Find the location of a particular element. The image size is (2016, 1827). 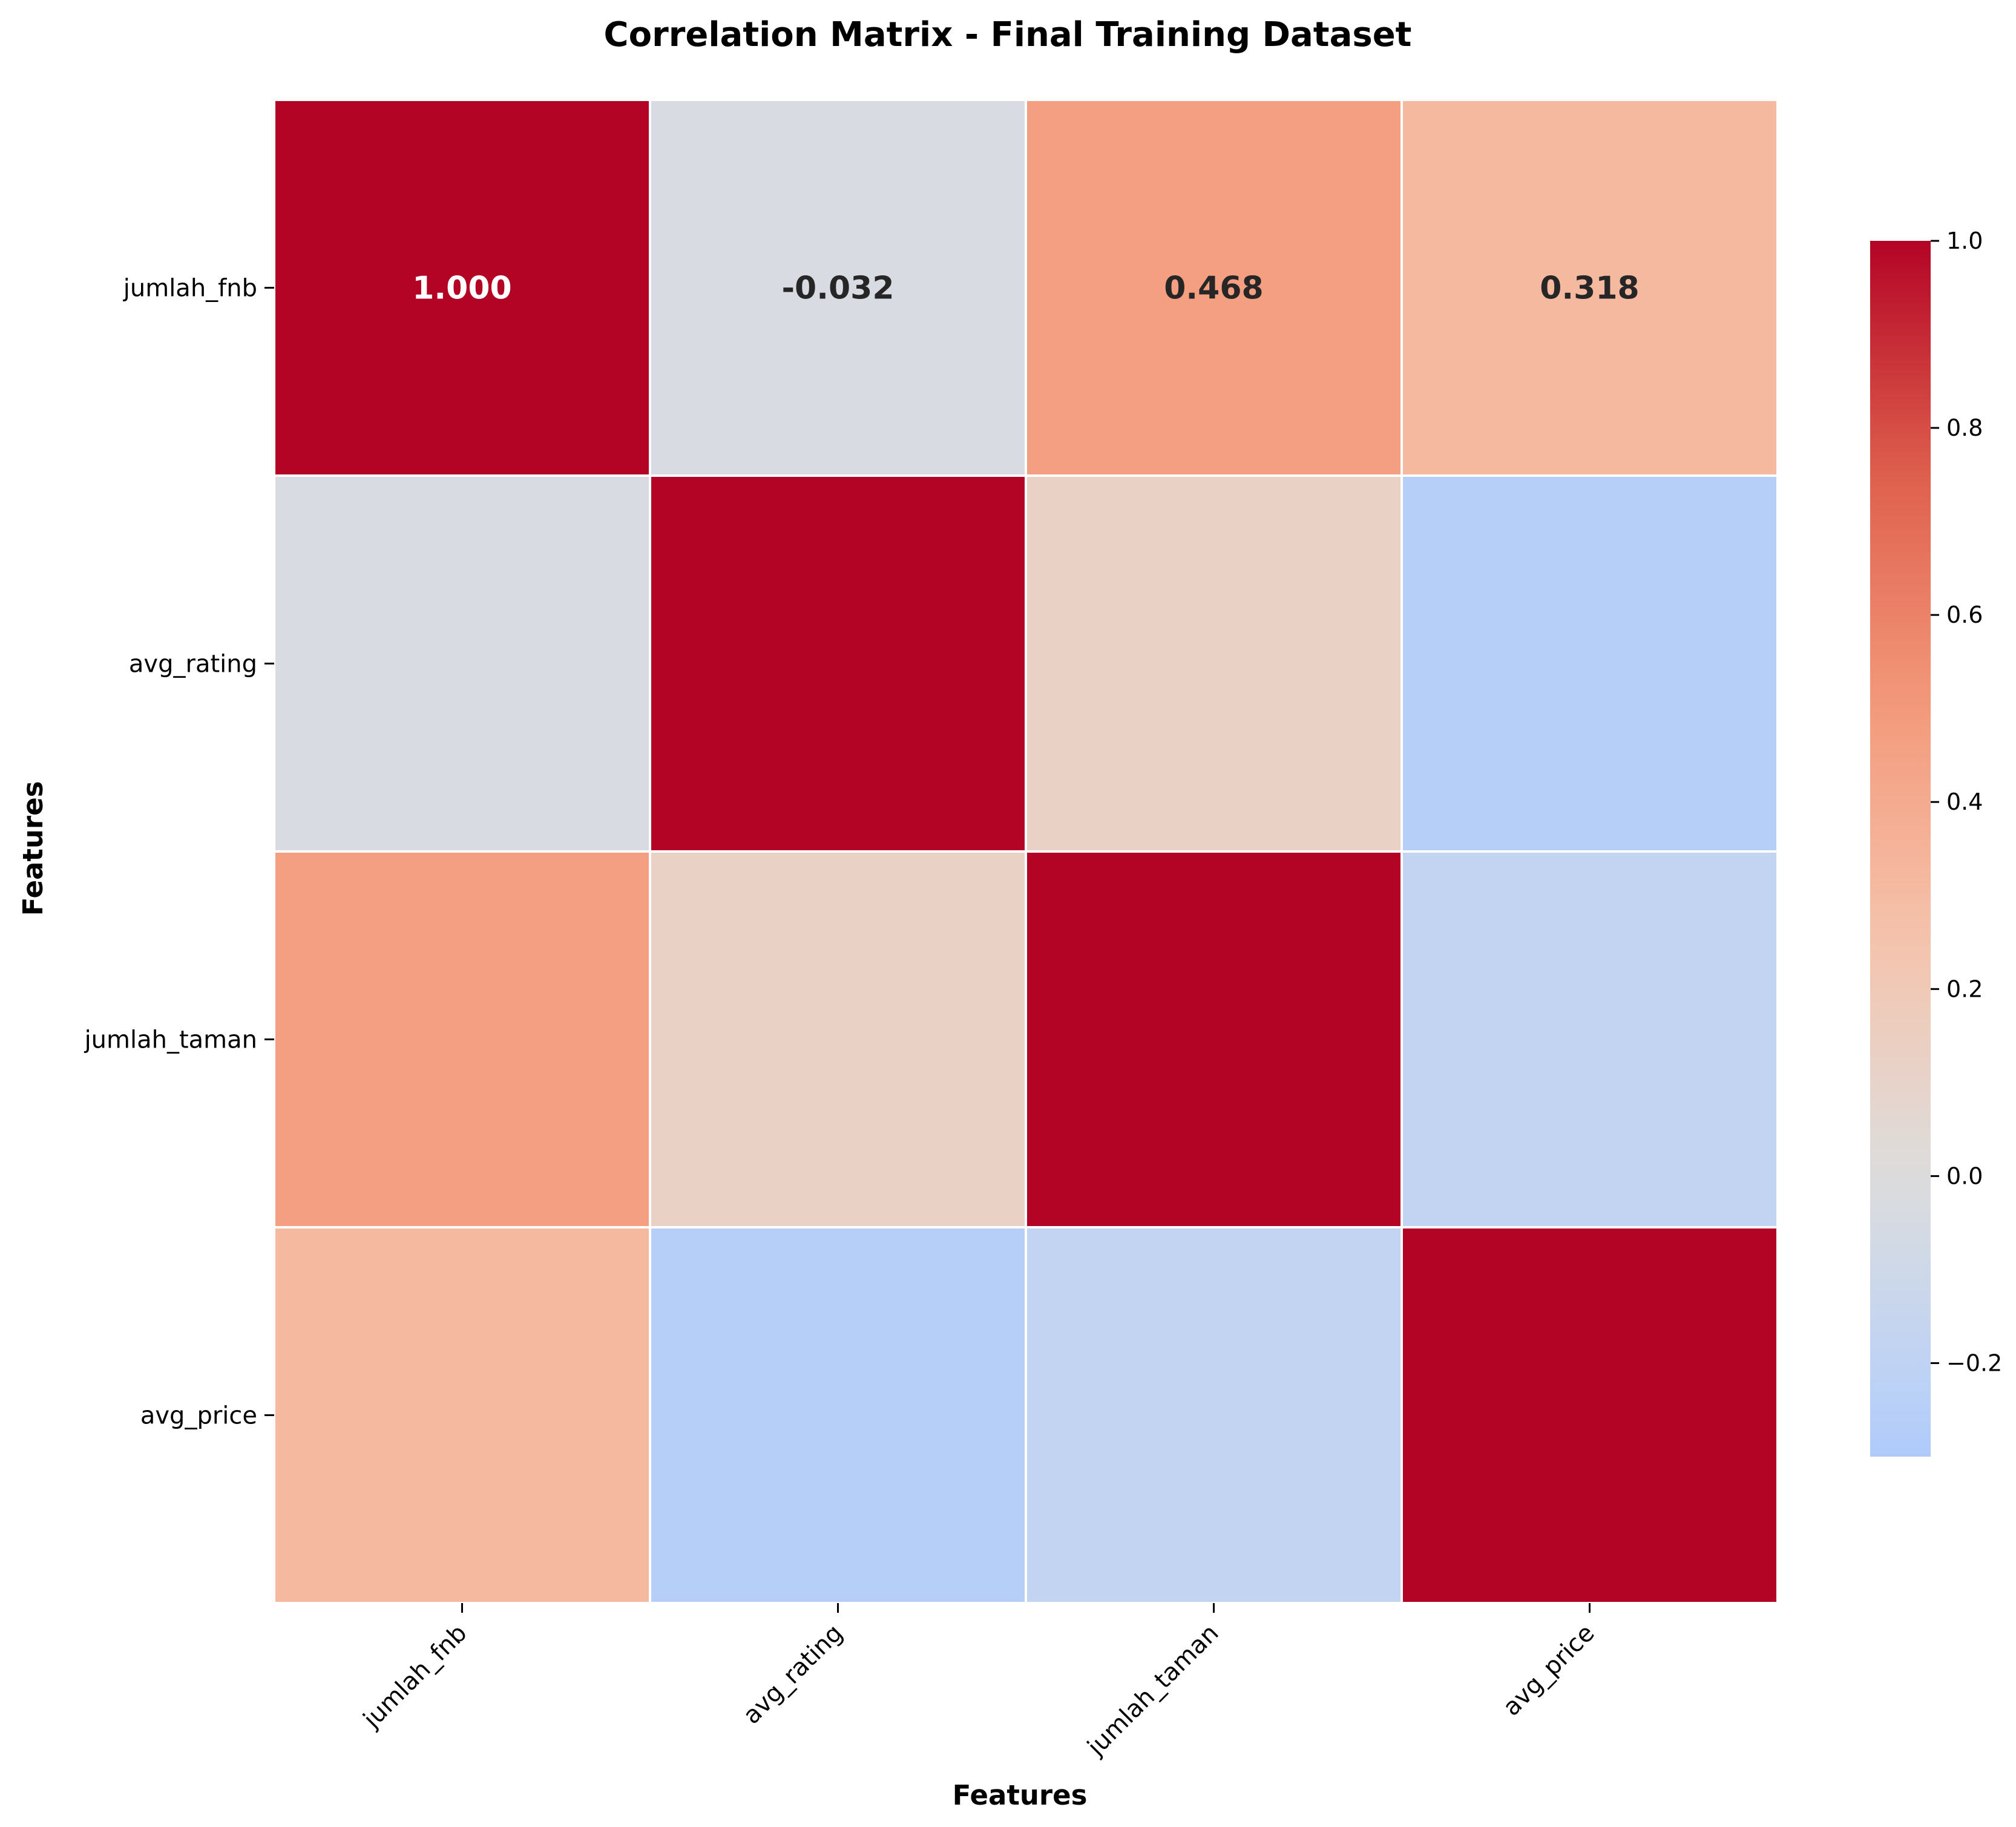

cell-annotation: -0.032 is located at coordinates (837, 289).